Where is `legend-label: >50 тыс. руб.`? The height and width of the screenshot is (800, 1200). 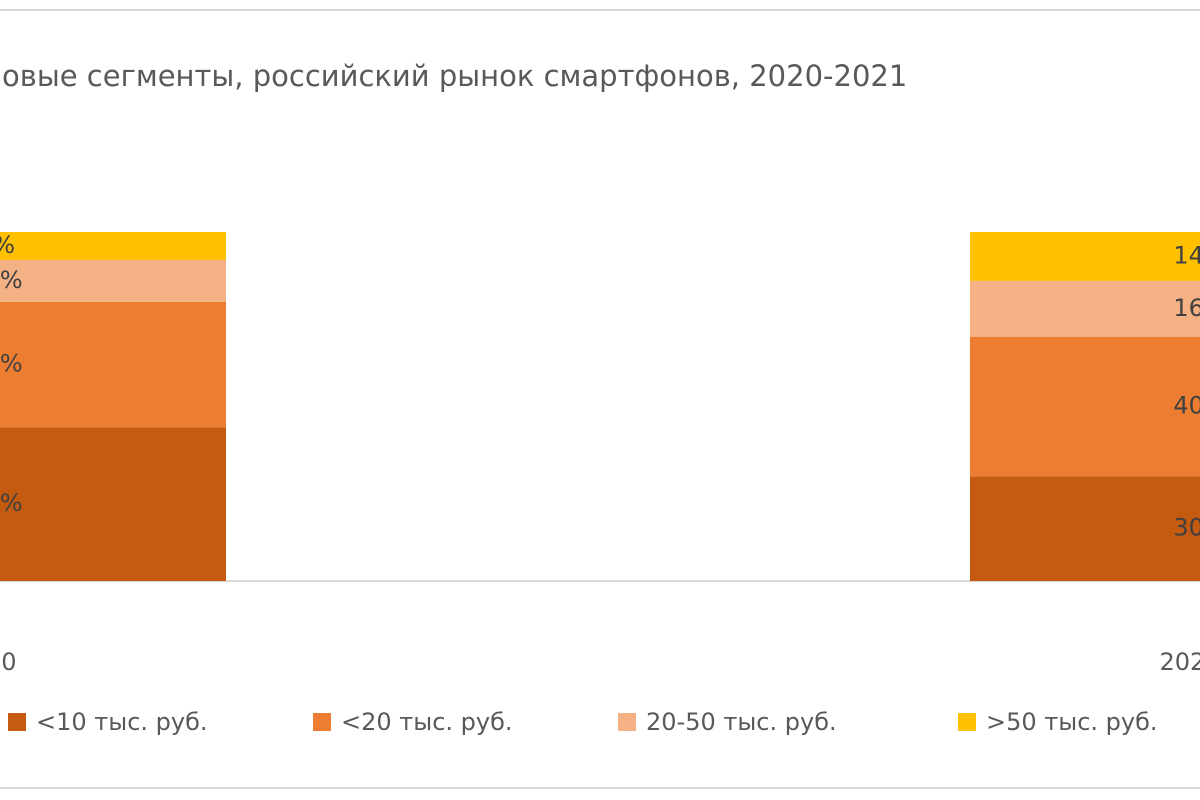 legend-label: >50 тыс. руб. is located at coordinates (1072, 722).